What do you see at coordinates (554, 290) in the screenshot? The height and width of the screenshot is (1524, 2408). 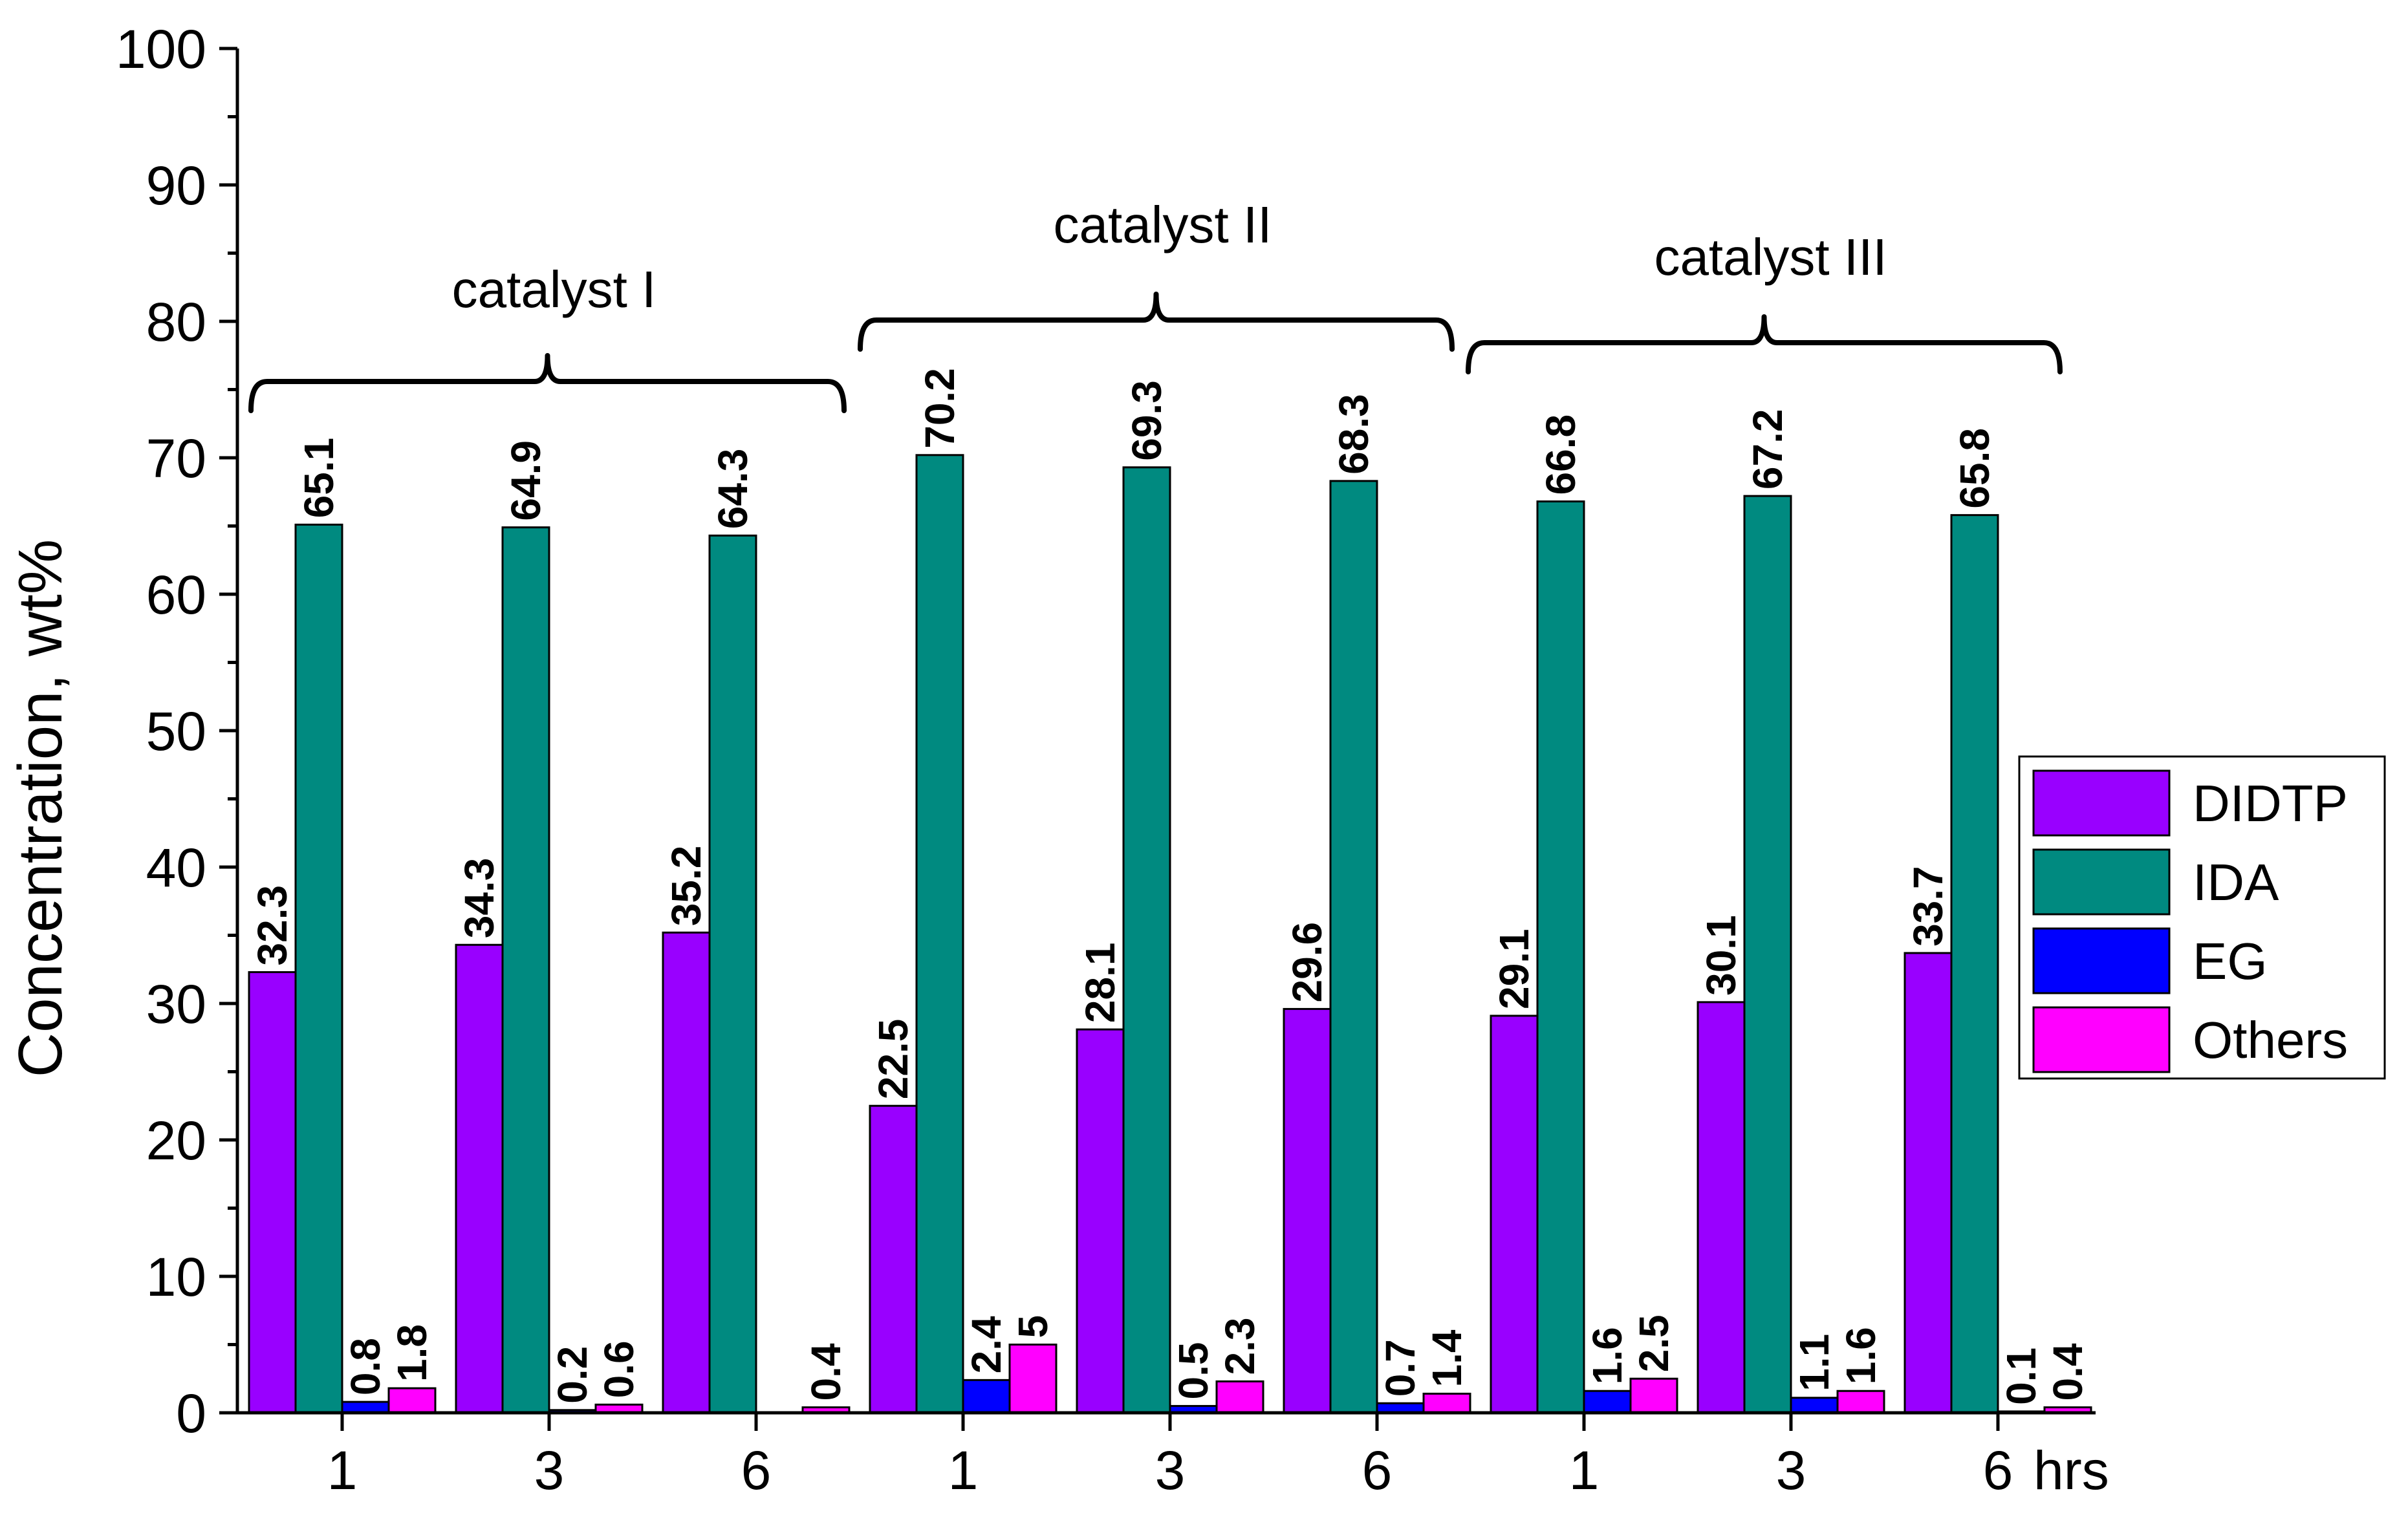 I see `group-label-1: catalyst I` at bounding box center [554, 290].